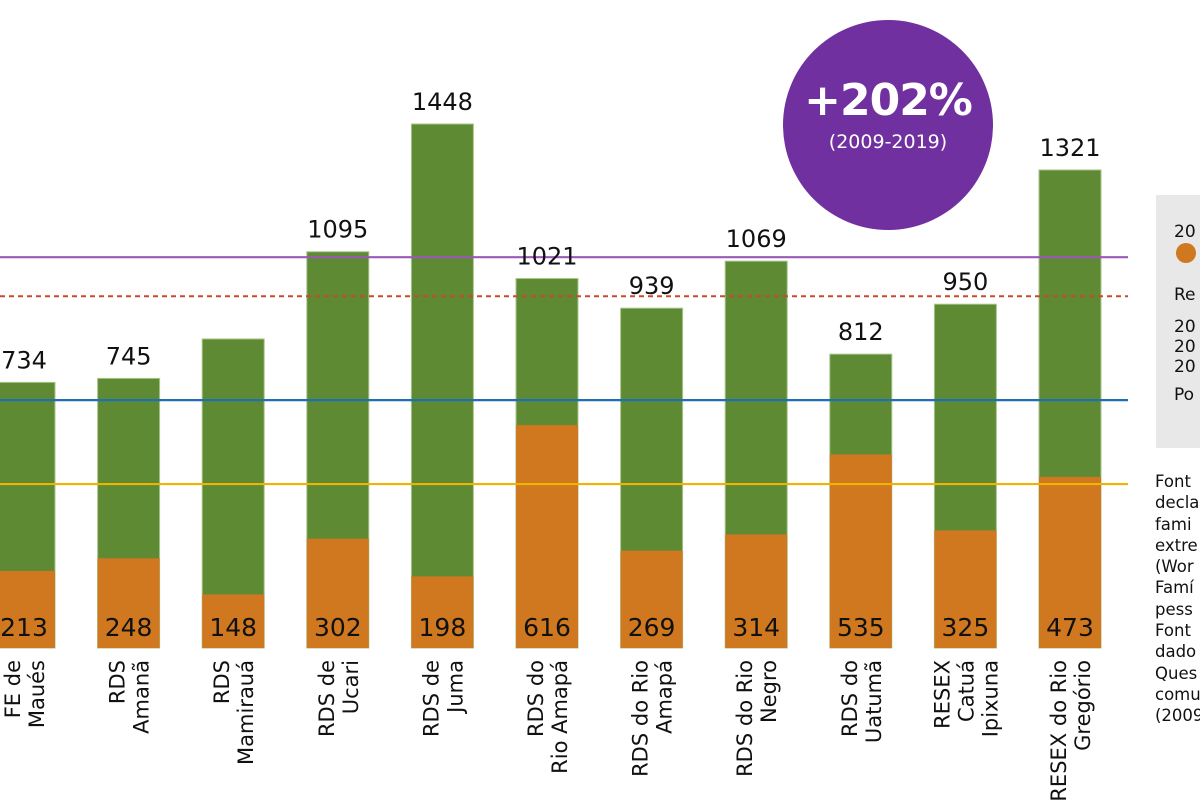 This screenshot has width=1200, height=805. Describe the element at coordinates (129, 356) in the screenshot. I see `value-label-2019: 745` at that location.